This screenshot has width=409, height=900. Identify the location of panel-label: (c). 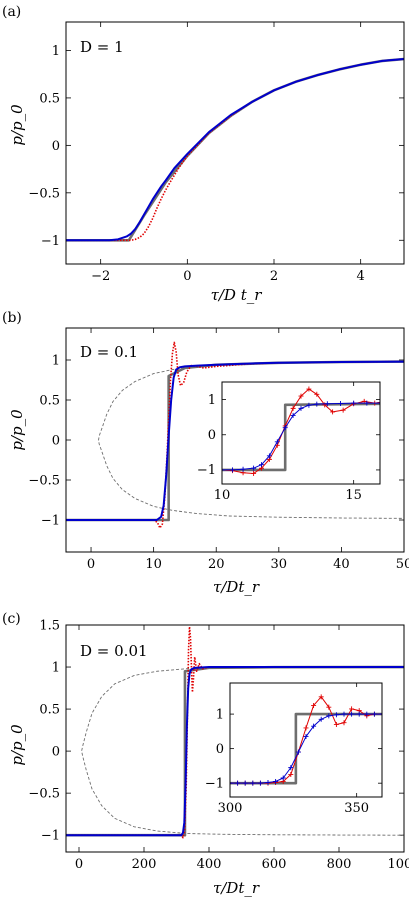
(11, 619).